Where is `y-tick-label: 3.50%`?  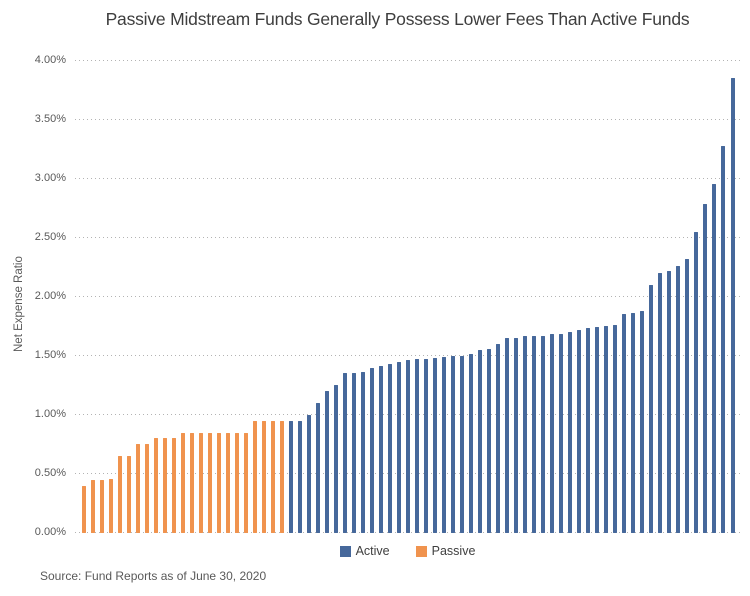 y-tick-label: 3.50% is located at coordinates (50, 119).